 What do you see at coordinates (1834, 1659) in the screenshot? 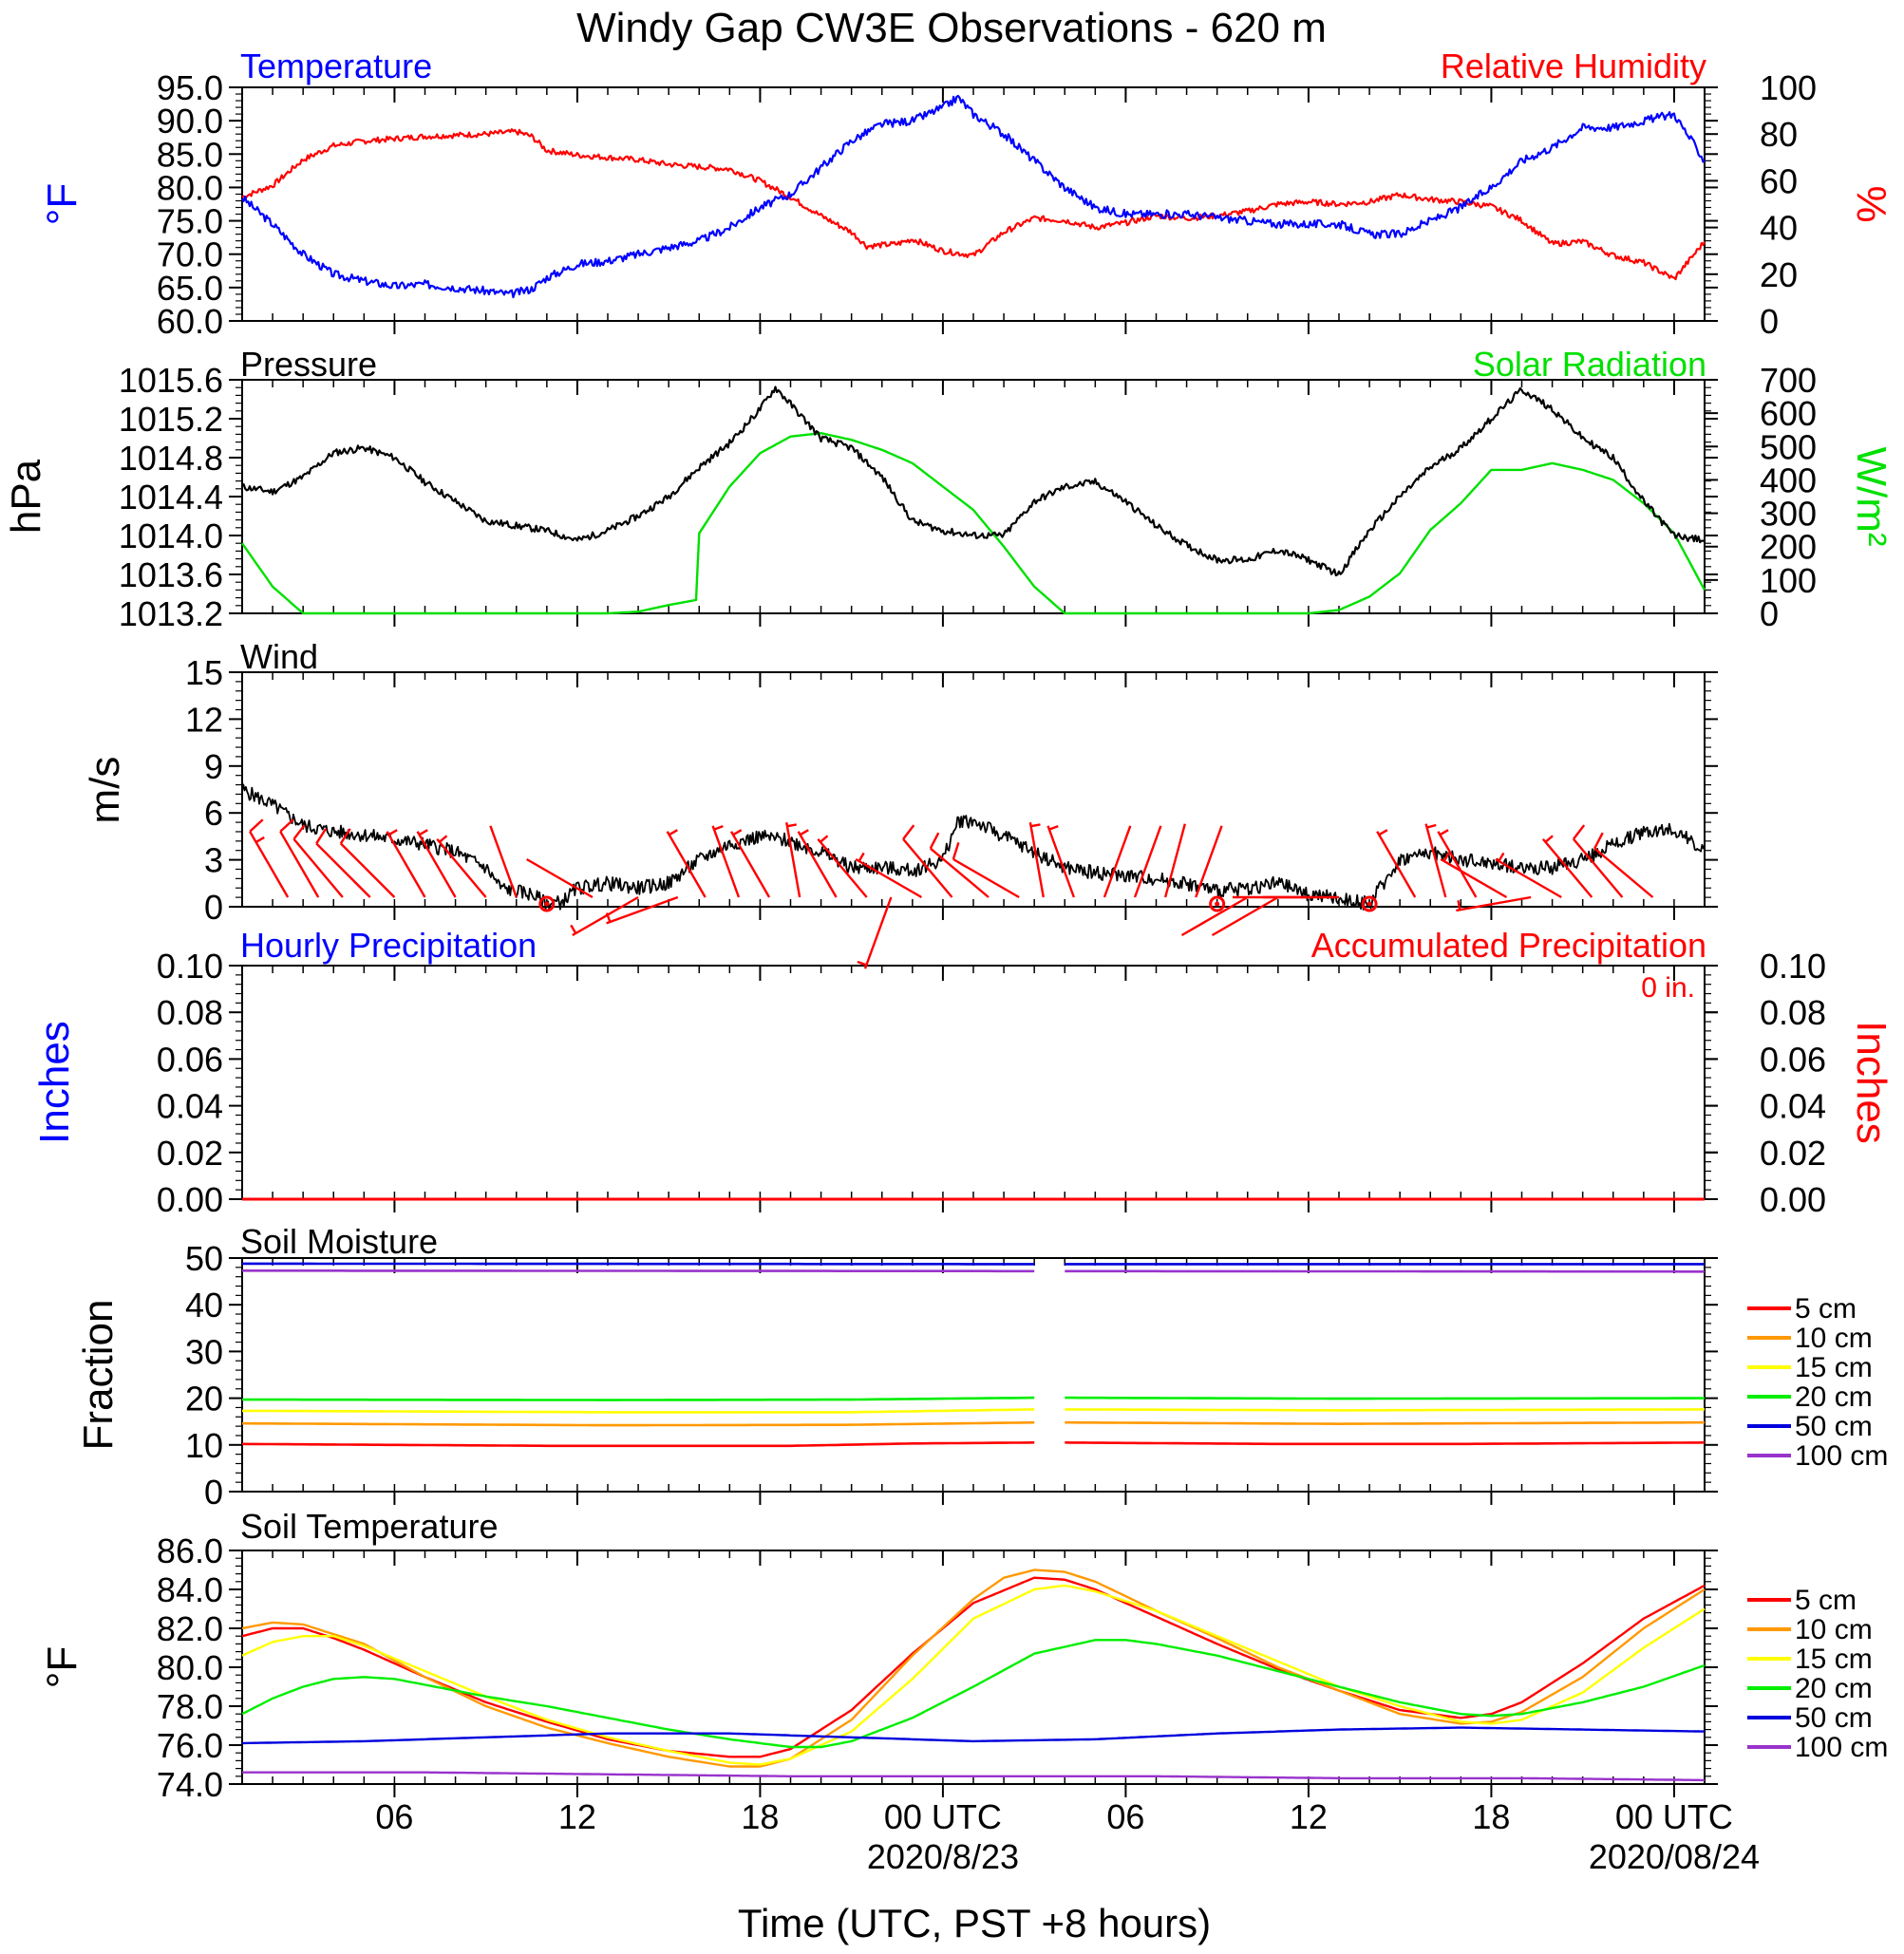
I see `legend-label: 15 cm` at bounding box center [1834, 1659].